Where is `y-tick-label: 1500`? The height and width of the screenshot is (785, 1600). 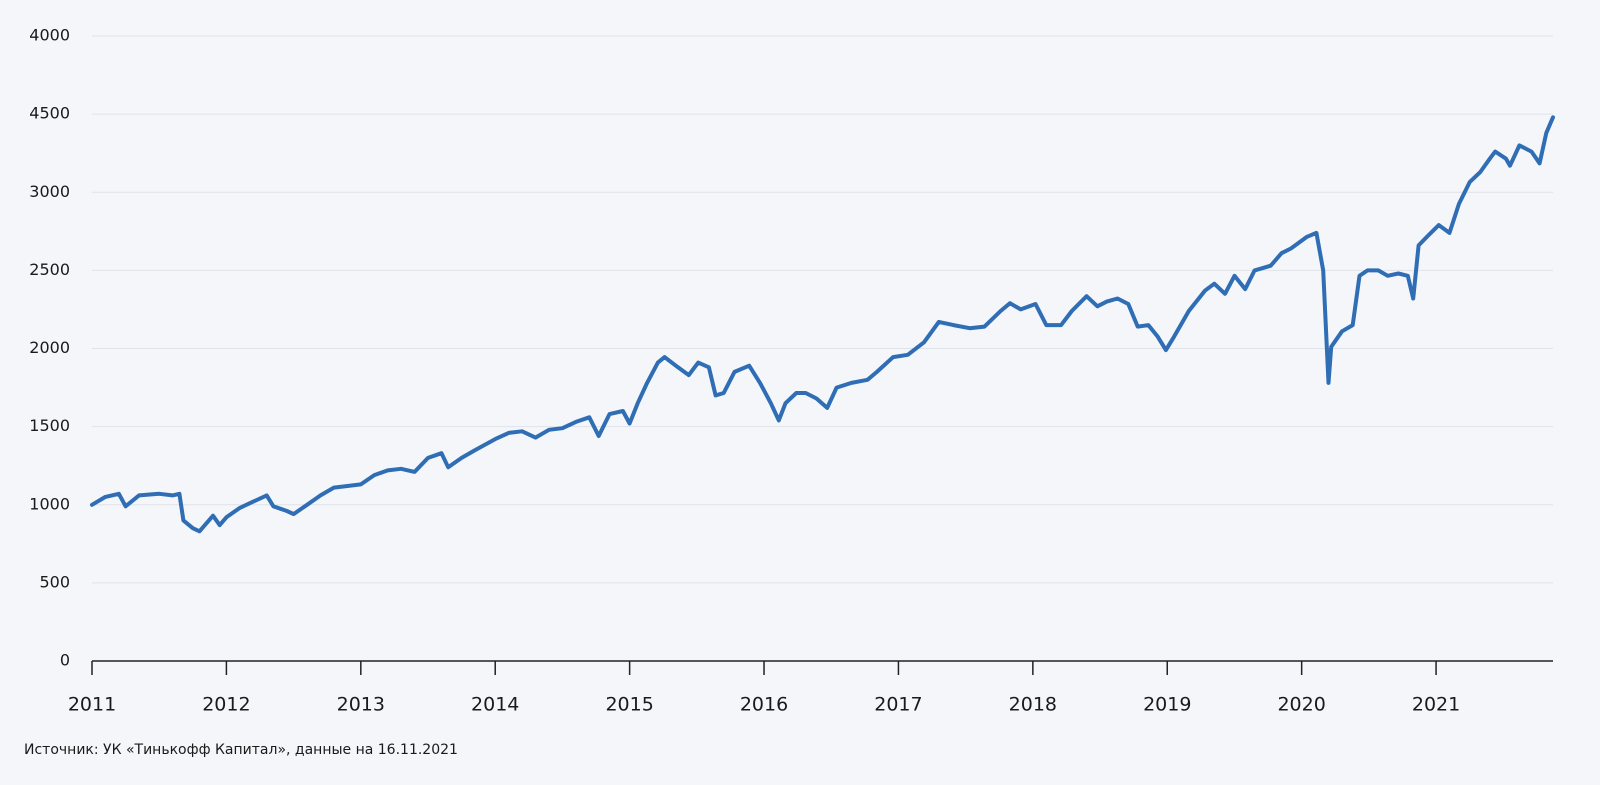 y-tick-label: 1500 is located at coordinates (49, 425).